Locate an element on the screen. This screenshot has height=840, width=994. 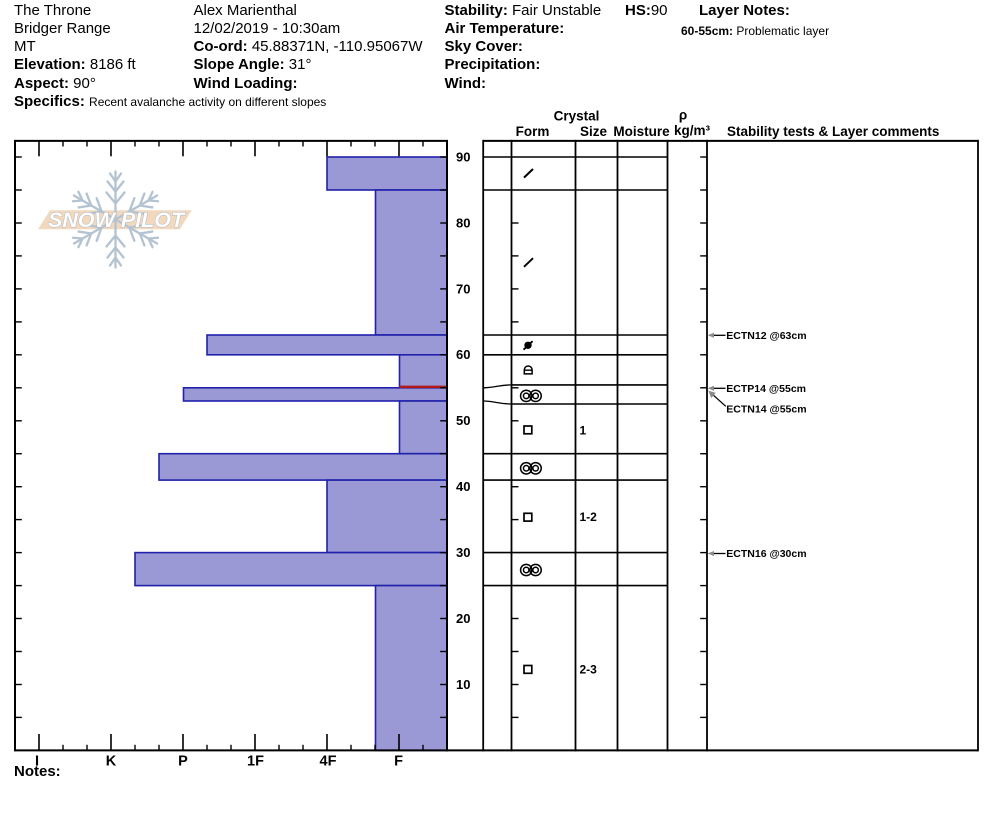
svg-text: 1-2 is located at coordinates (589, 517).